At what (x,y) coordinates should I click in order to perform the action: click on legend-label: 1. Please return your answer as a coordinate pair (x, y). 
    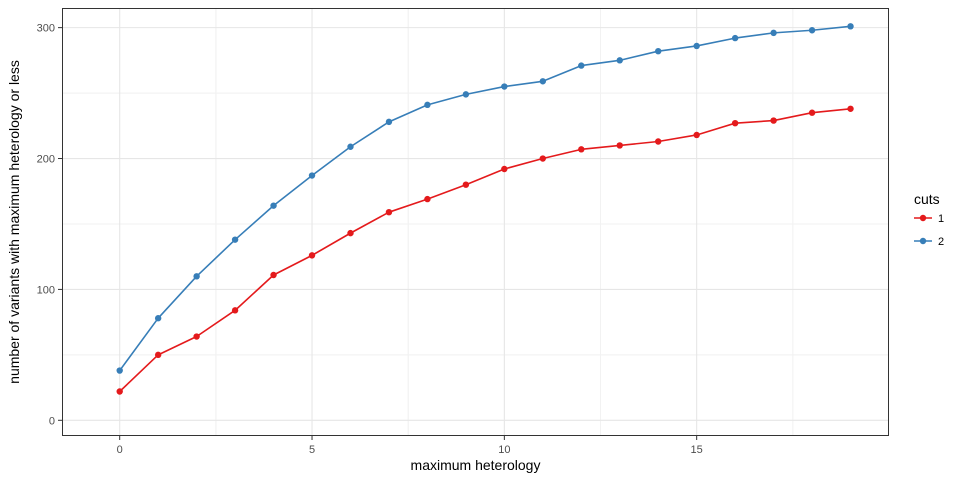
    Looking at the image, I should click on (941, 219).